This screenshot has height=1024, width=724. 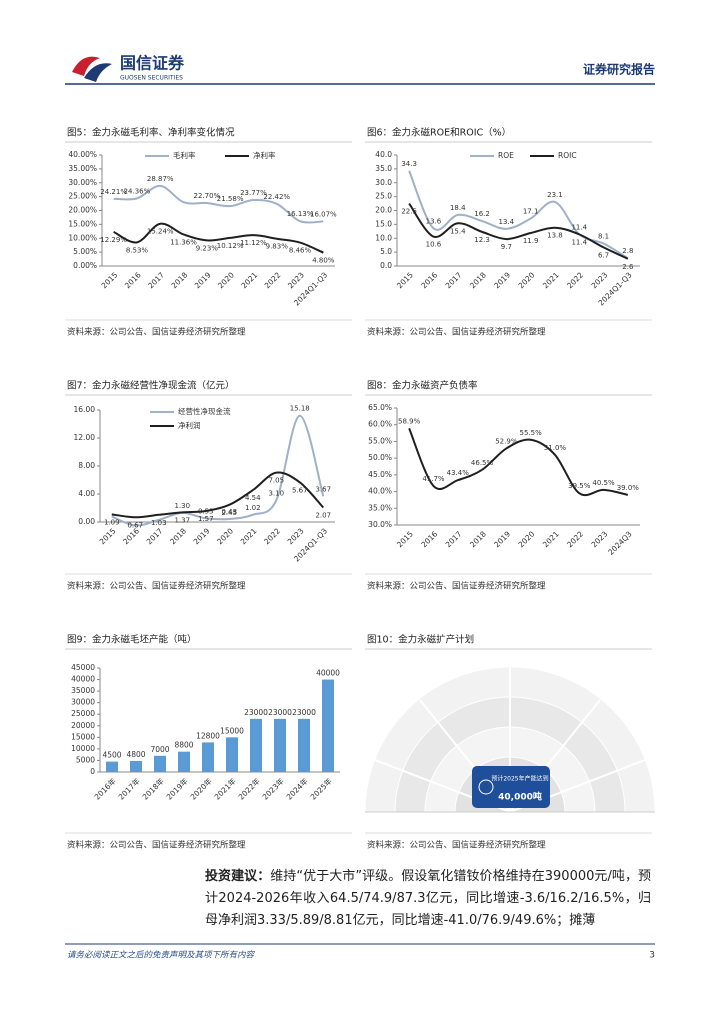 I want to click on y-tick-label: 15.00%, so click(x=82, y=223).